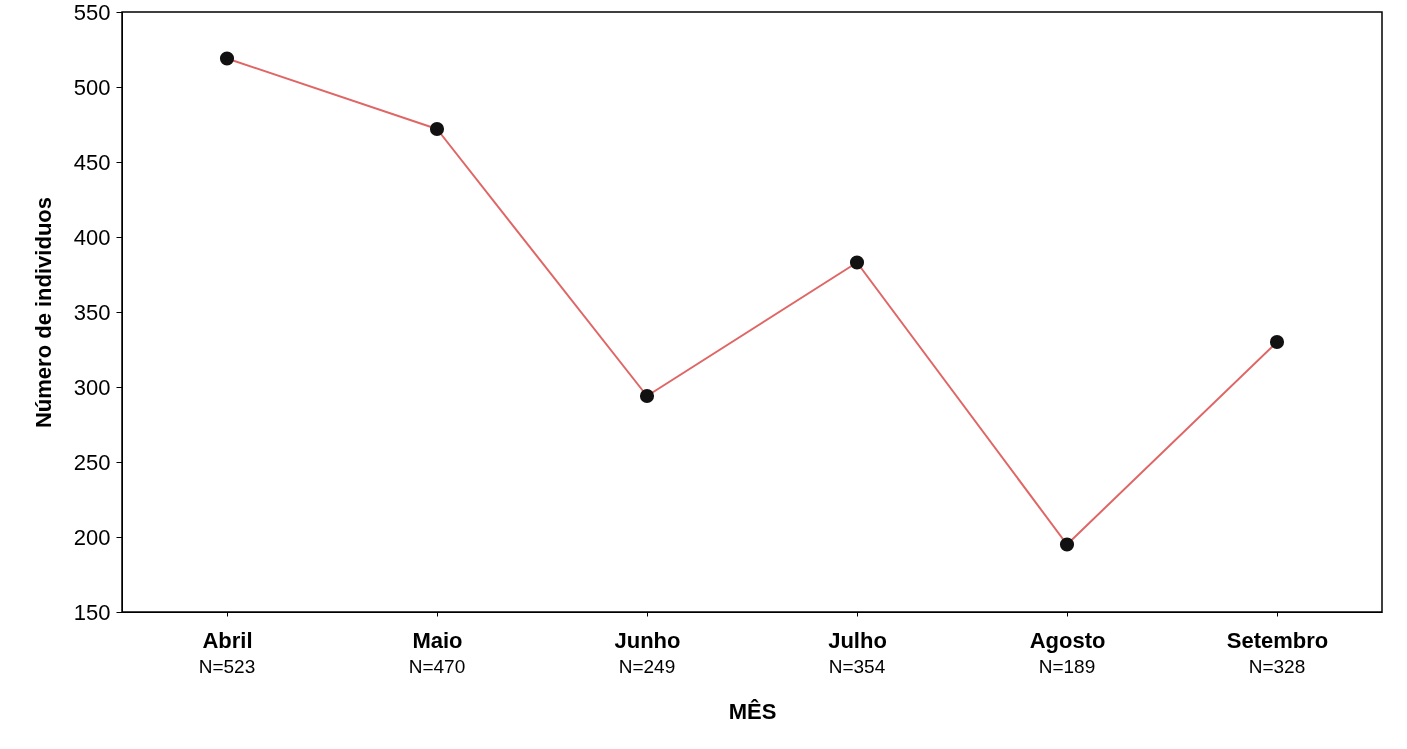 This screenshot has height=749, width=1407. Describe the element at coordinates (92, 537) in the screenshot. I see `y-tick-label: 200` at that location.